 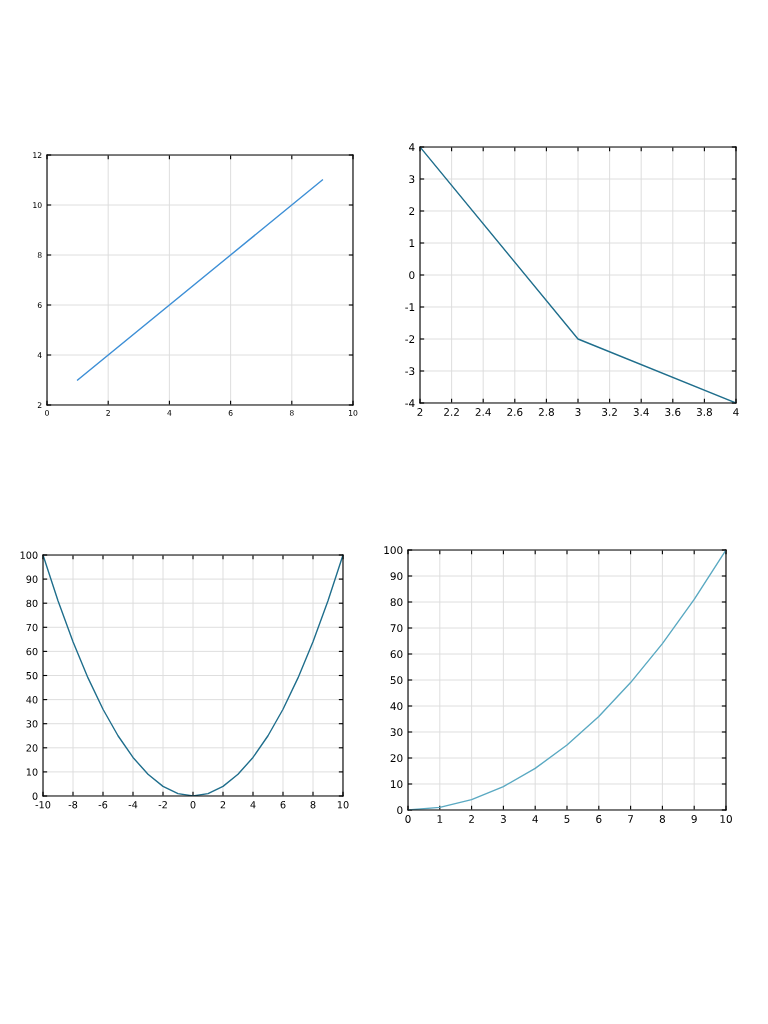 What do you see at coordinates (410, 403) in the screenshot?
I see `y-tick-label: -4` at bounding box center [410, 403].